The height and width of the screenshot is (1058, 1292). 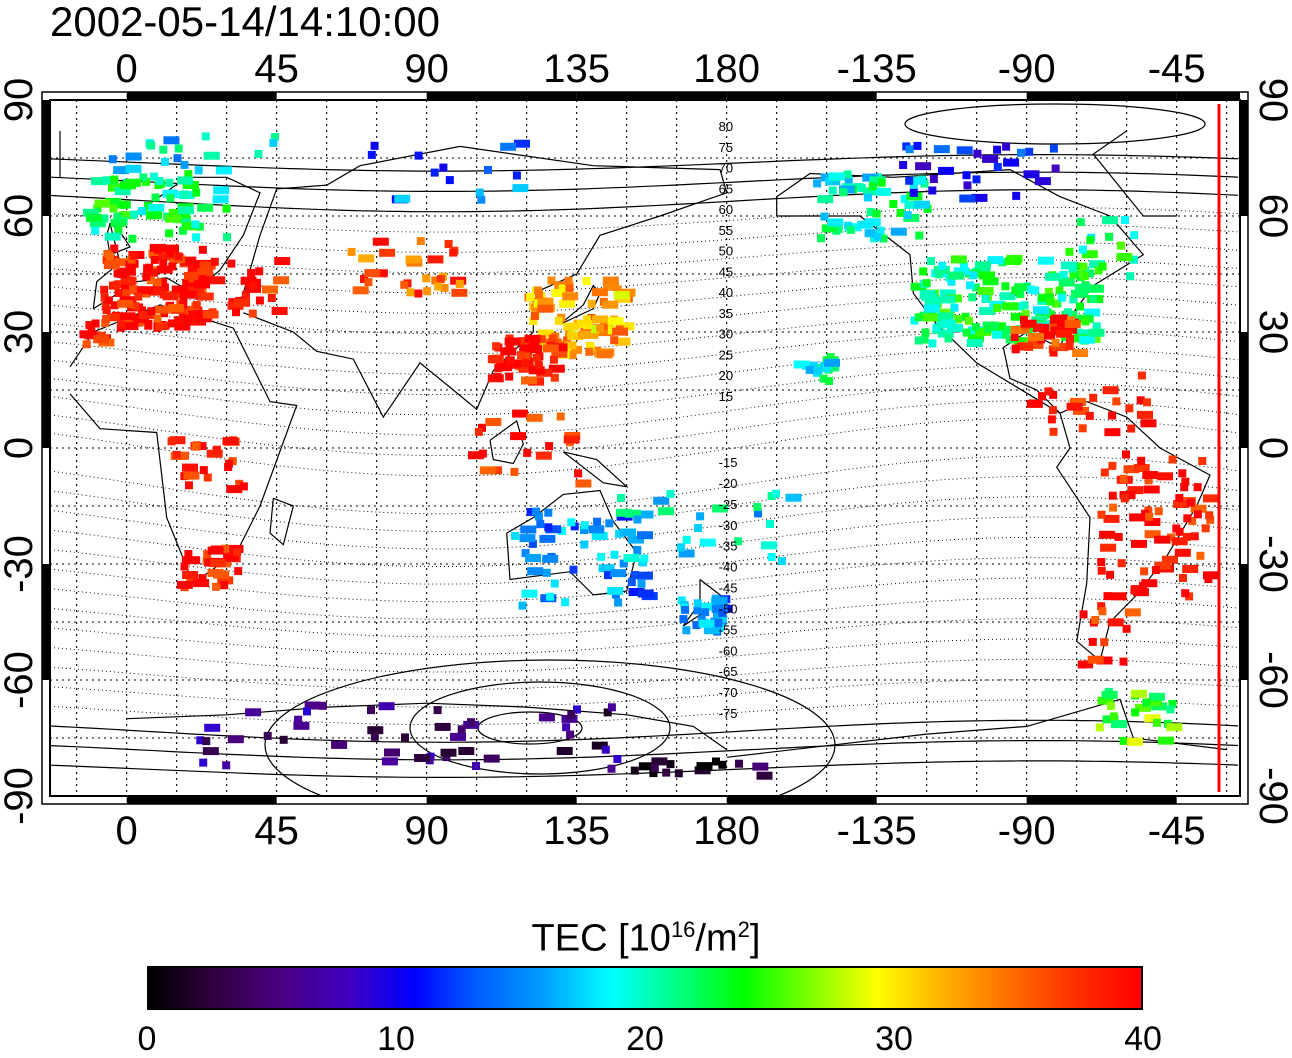 What do you see at coordinates (728, 650) in the screenshot?
I see `magnetic-latitude-label: -60` at bounding box center [728, 650].